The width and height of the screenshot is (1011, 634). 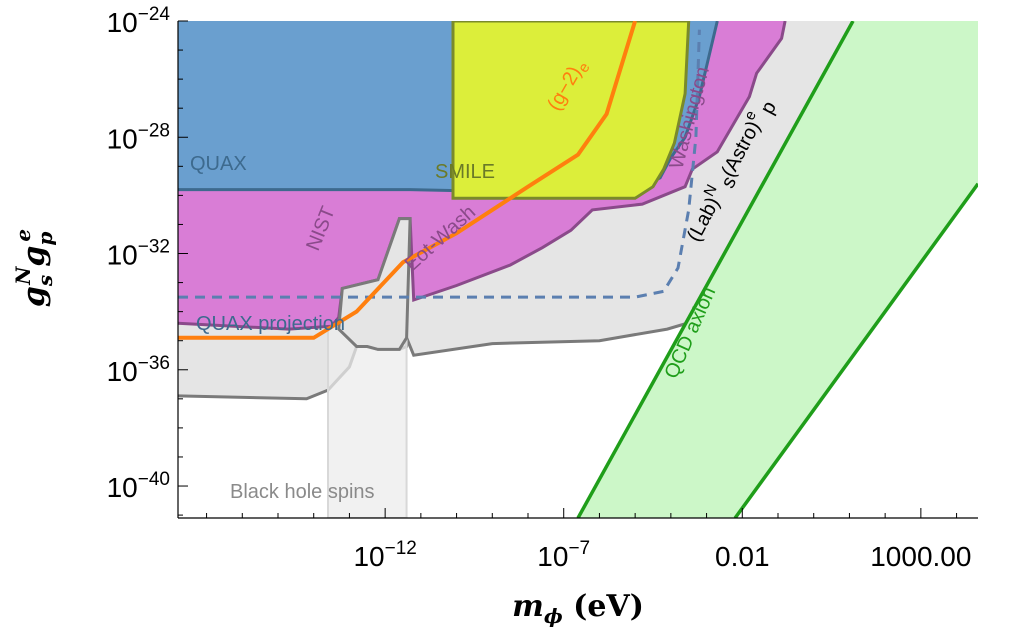 What do you see at coordinates (138, 486) in the screenshot?
I see `y-tick-label: 10−40` at bounding box center [138, 486].